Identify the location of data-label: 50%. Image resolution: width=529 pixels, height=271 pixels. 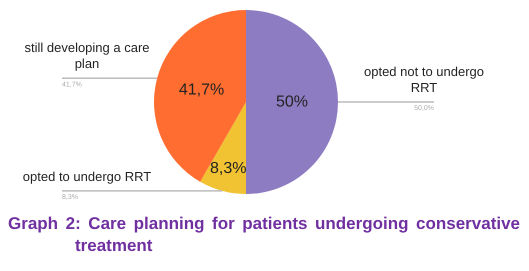
(292, 102).